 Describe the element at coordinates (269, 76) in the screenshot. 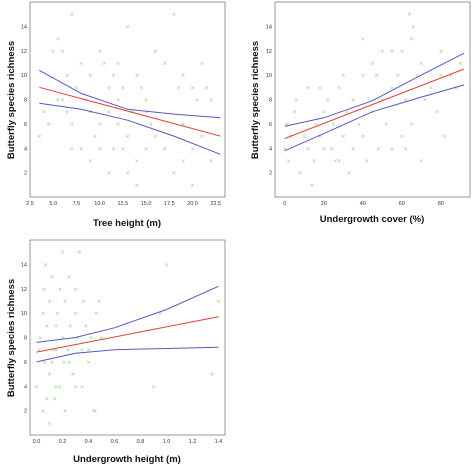

I see `y-tick-label: 10` at that location.